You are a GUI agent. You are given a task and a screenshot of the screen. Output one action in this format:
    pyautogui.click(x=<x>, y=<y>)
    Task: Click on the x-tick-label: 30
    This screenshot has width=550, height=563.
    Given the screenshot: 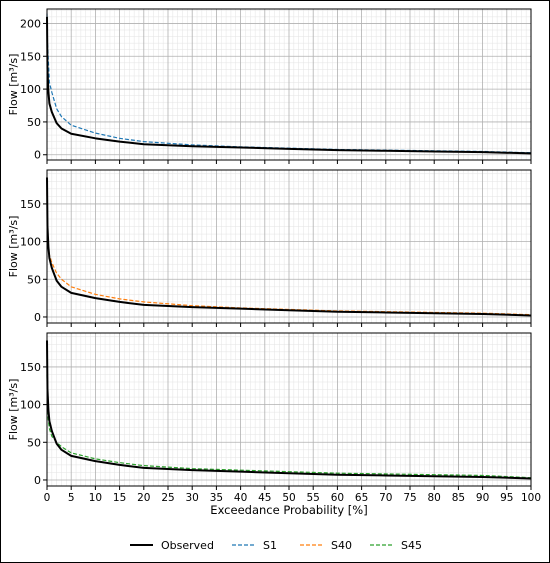 What is the action you would take?
    pyautogui.click(x=192, y=498)
    